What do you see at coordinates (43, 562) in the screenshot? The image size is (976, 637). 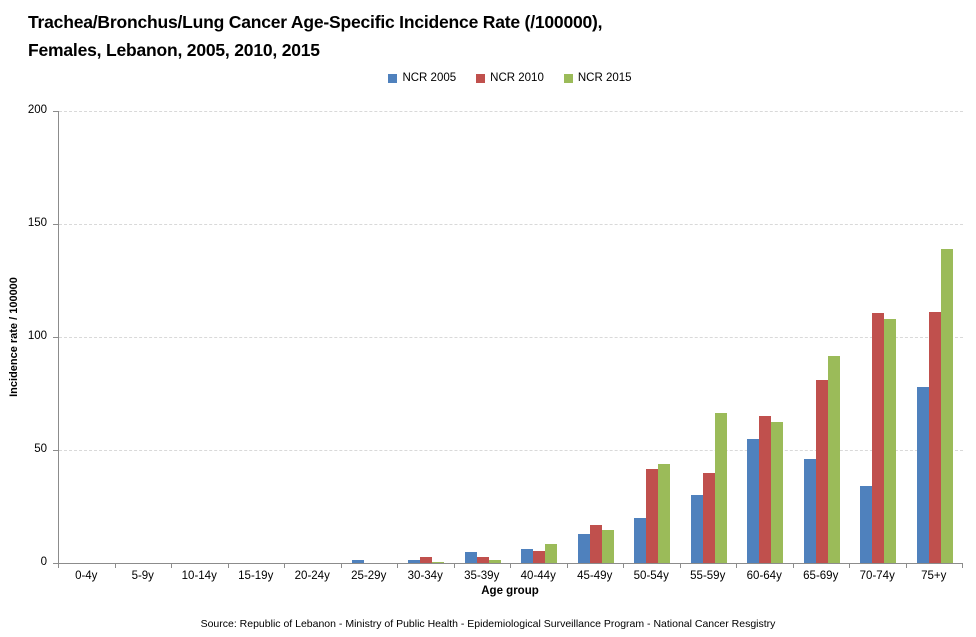 I see `y-tick-label-0: 0` at bounding box center [43, 562].